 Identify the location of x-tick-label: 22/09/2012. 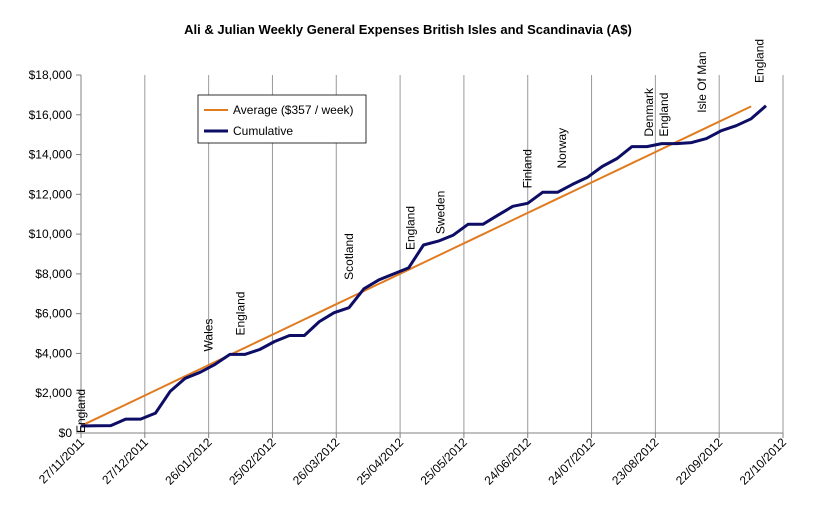
(699, 461).